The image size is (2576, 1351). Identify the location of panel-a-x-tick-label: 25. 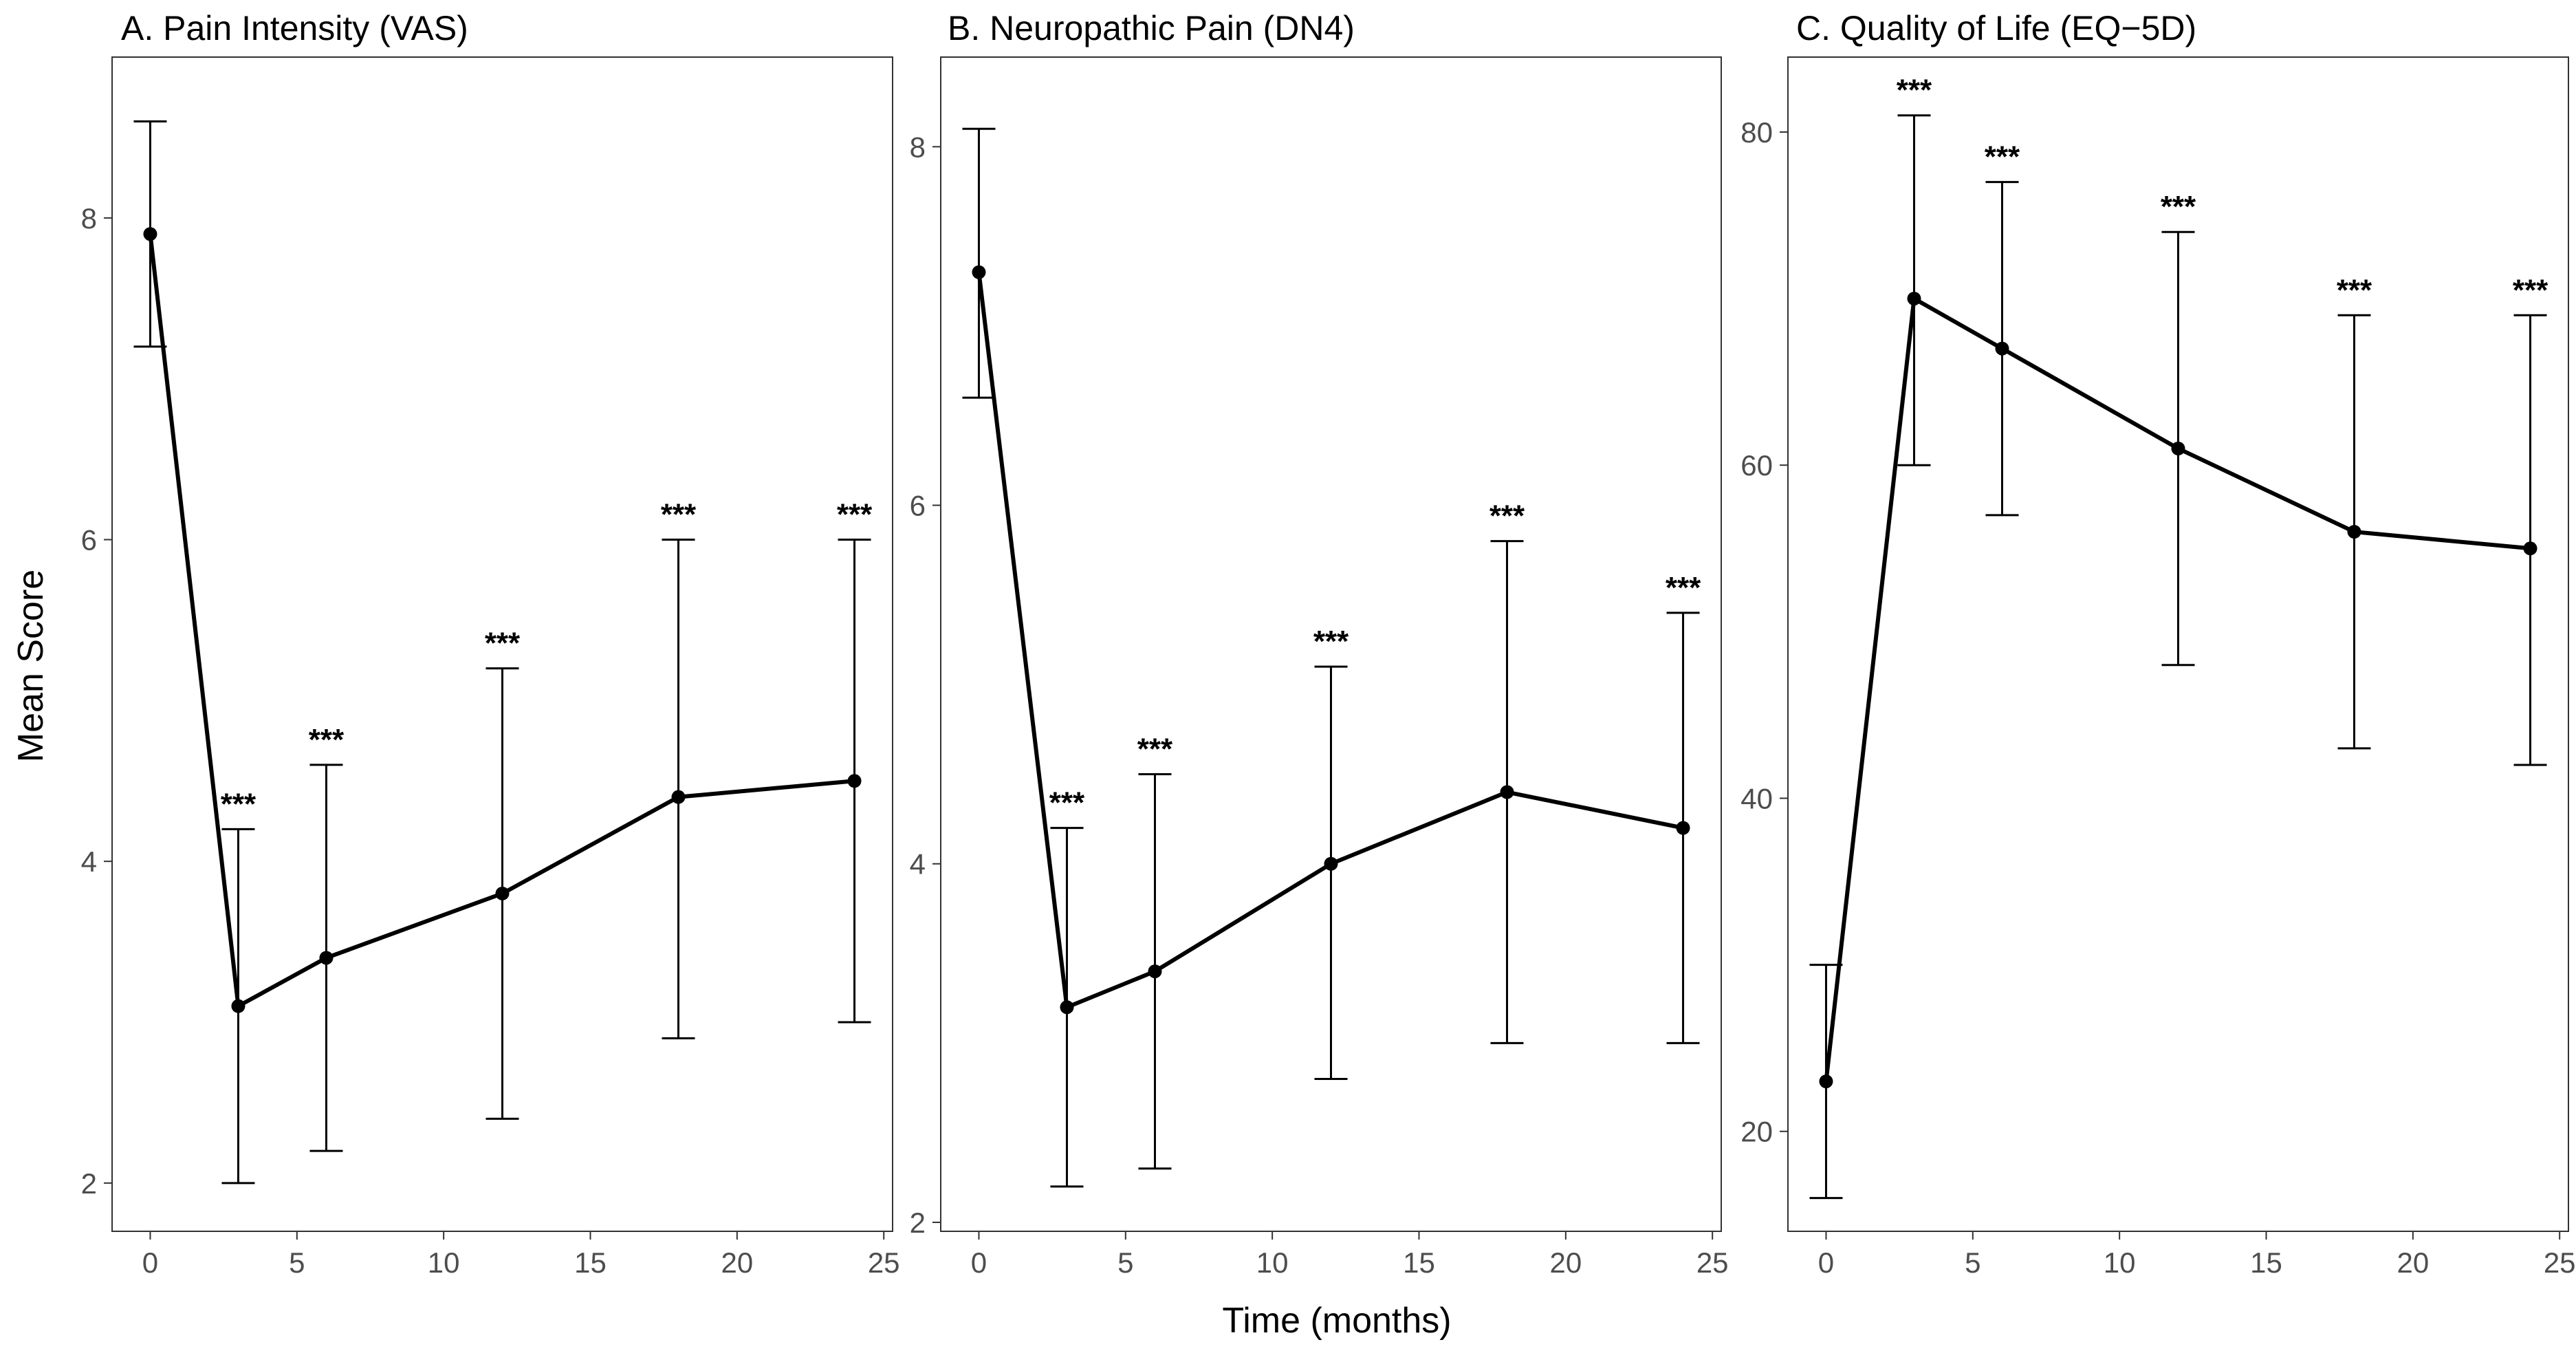
(884, 1262).